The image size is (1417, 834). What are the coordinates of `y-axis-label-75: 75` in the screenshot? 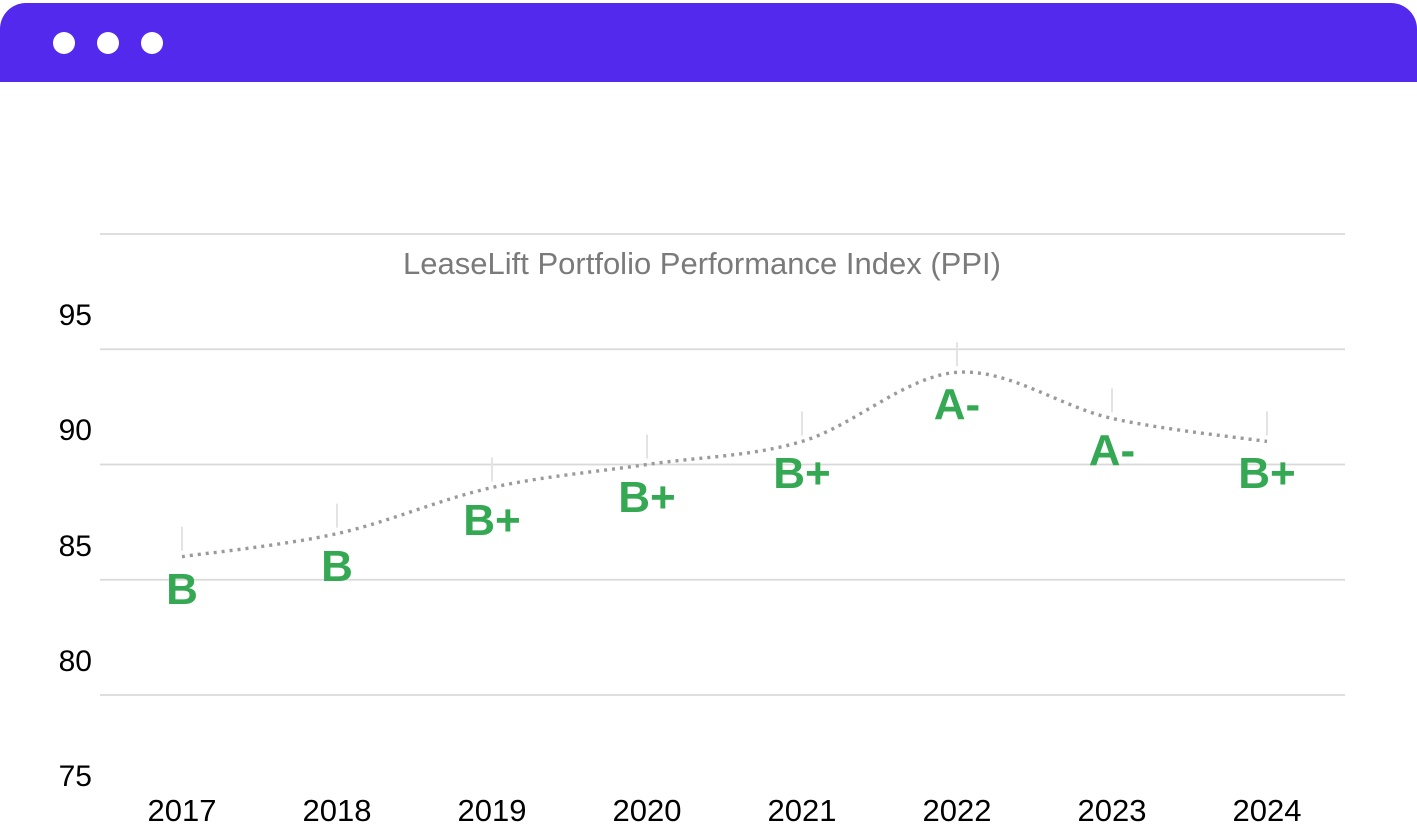 It's located at (75, 776).